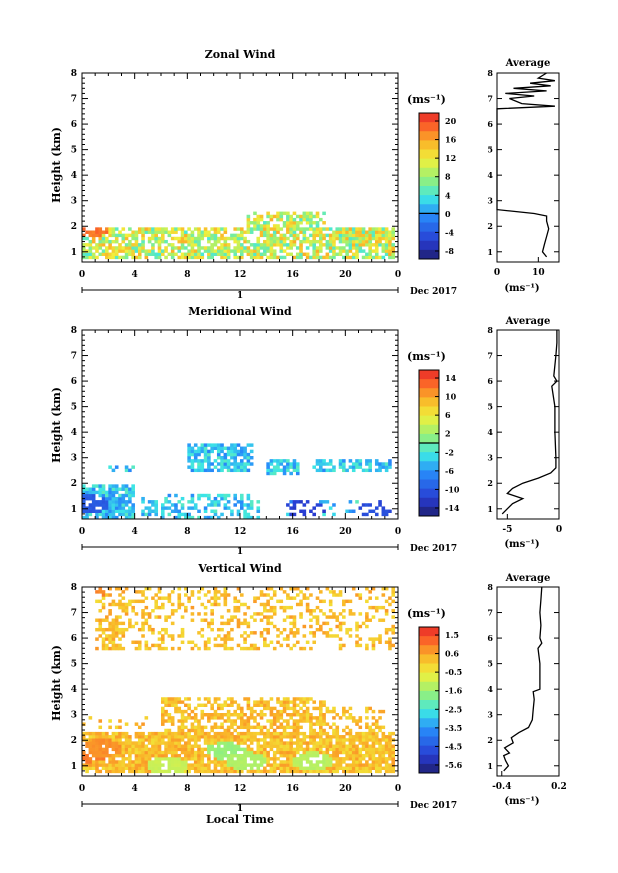 The height and width of the screenshot is (873, 618). Describe the element at coordinates (522, 679) in the screenshot. I see `average-profile-line` at that location.